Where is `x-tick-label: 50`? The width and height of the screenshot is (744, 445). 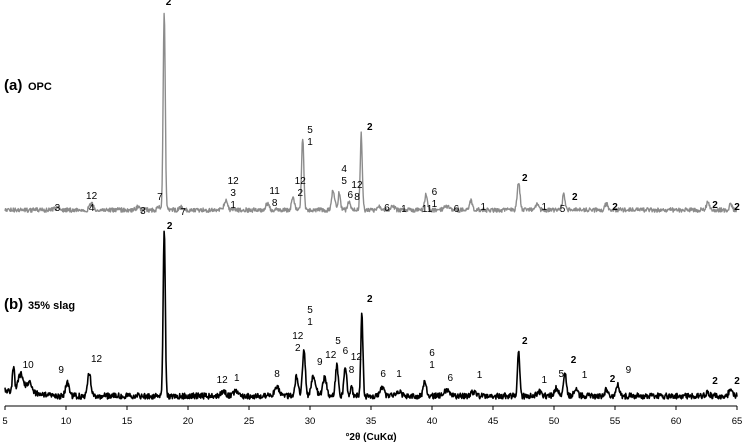 x-tick-label: 50 is located at coordinates (554, 421).